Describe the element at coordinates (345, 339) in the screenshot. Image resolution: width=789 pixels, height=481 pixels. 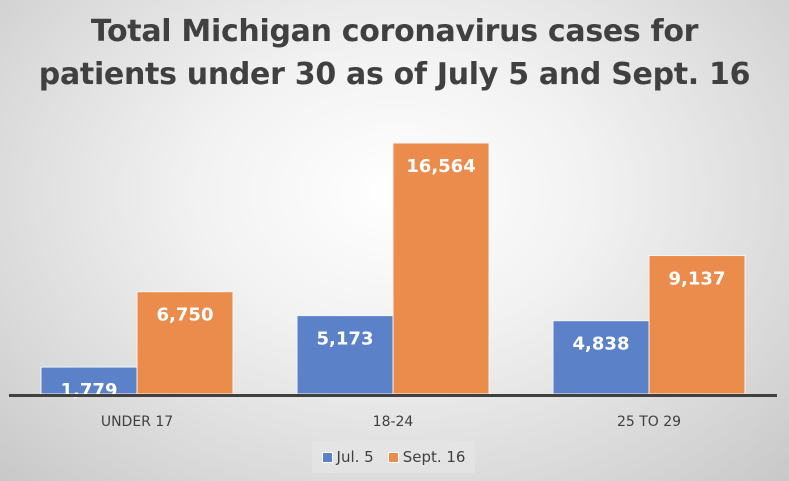
I see `data-label: 5,173` at that location.